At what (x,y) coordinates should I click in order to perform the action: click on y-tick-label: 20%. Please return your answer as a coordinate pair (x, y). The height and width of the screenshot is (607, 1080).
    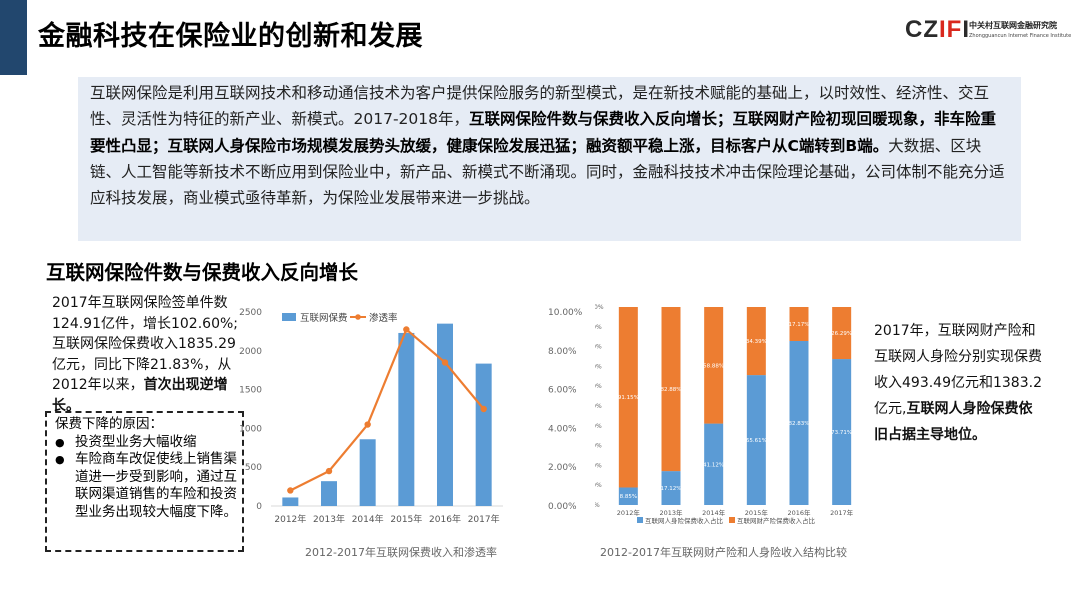
    Looking at the image, I should click on (598, 465).